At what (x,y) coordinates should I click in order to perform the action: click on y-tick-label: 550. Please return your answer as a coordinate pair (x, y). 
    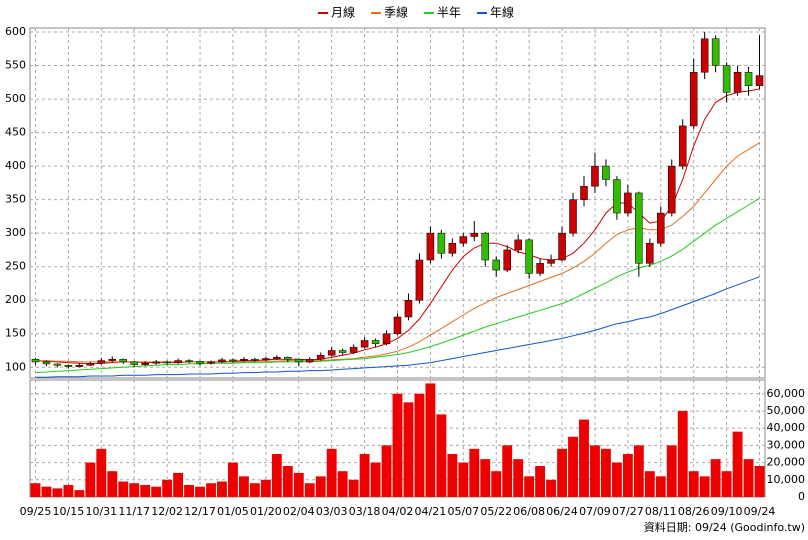
    Looking at the image, I should click on (15, 65).